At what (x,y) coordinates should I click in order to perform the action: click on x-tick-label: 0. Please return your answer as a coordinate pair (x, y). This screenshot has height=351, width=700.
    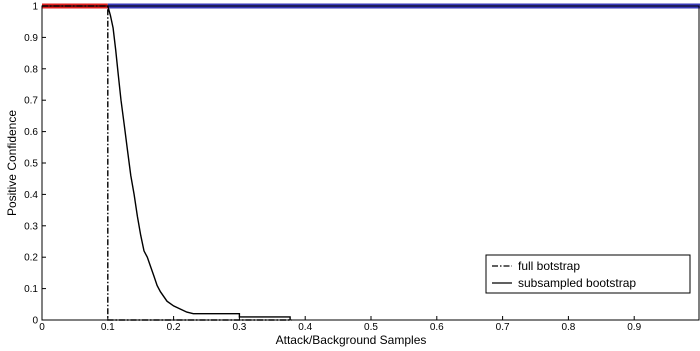
    Looking at the image, I should click on (42, 327).